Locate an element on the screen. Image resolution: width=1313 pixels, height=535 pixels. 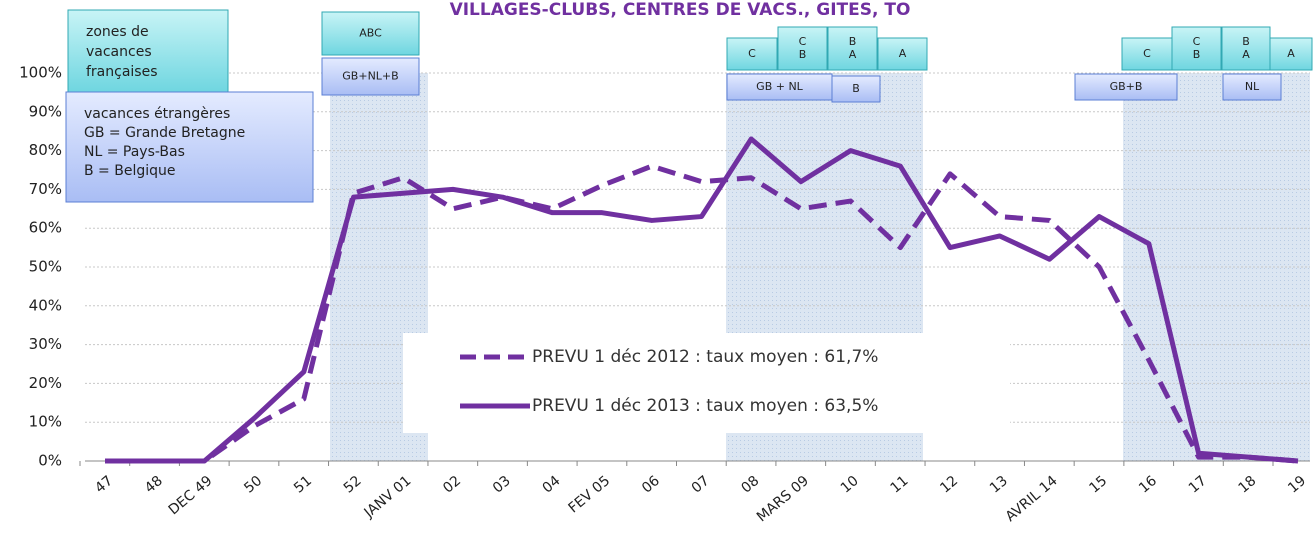
annotation-box: NL is located at coordinates (1252, 87).